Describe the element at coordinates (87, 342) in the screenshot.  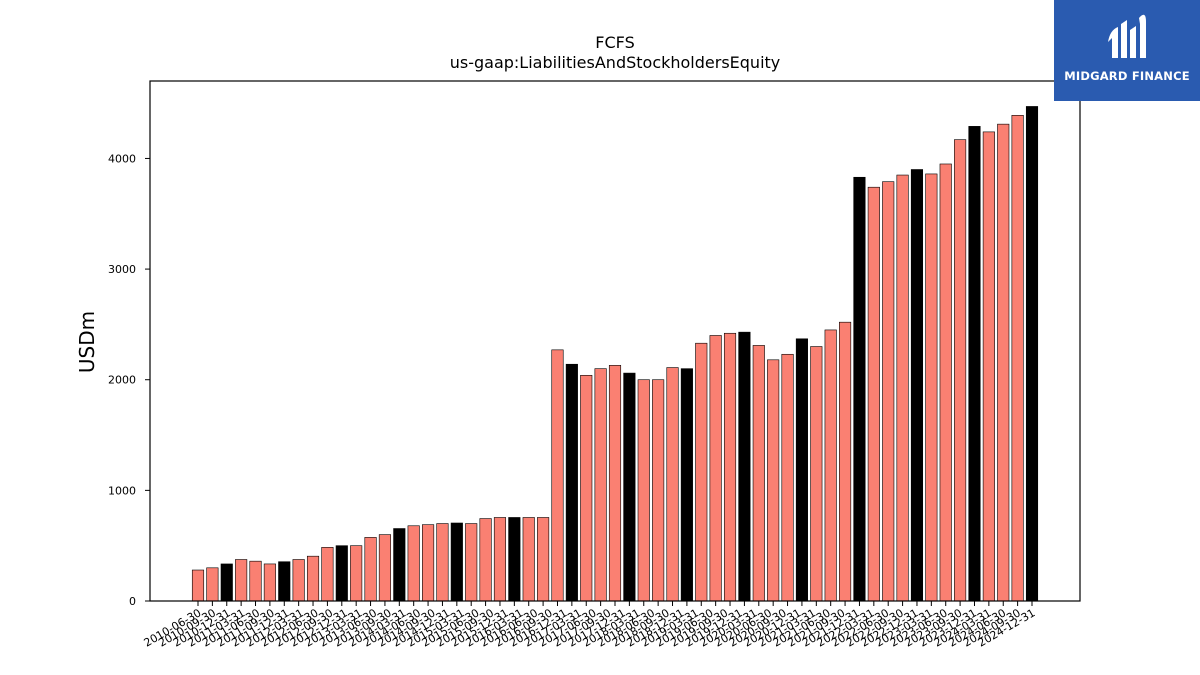
I see `y-axis-label: USDm` at that location.